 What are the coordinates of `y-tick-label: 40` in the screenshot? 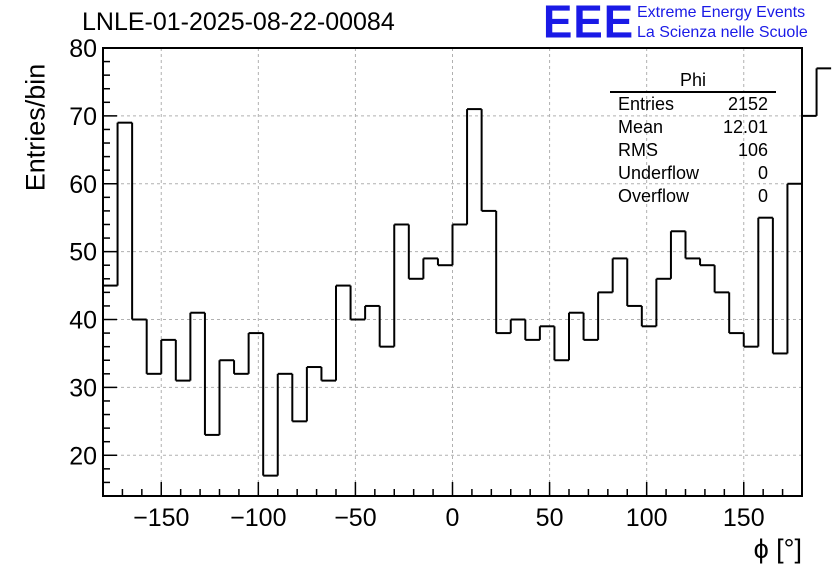 It's located at (83, 321).